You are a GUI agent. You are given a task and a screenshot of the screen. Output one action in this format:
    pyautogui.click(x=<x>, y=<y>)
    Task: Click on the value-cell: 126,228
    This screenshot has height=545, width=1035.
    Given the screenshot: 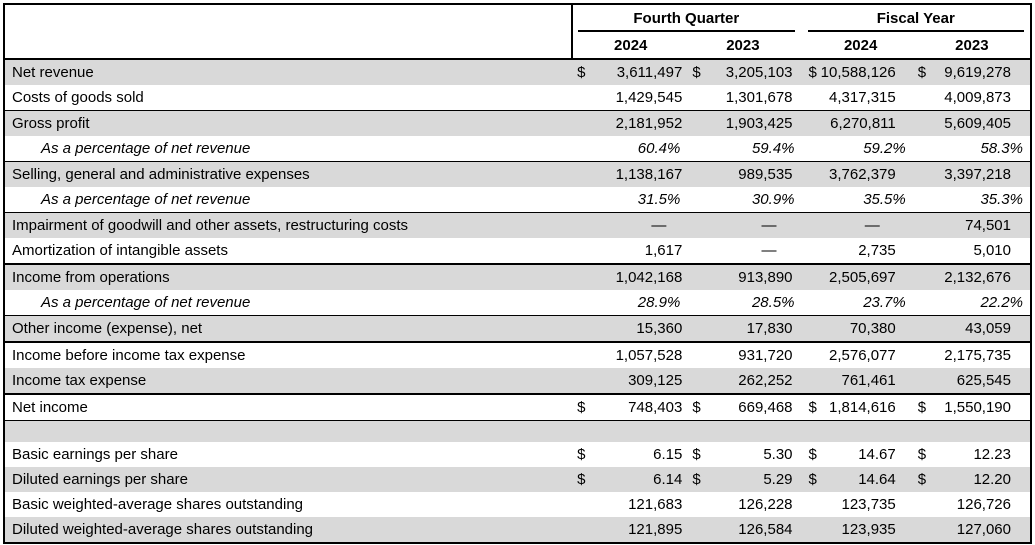 What is the action you would take?
    pyautogui.click(x=765, y=504)
    